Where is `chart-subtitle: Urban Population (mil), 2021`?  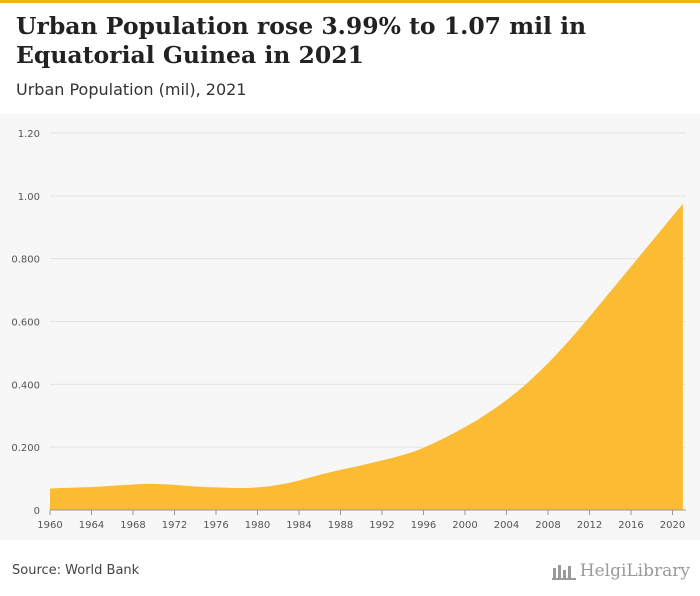
chart-subtitle: Urban Population (mil), 2021 is located at coordinates (131, 89).